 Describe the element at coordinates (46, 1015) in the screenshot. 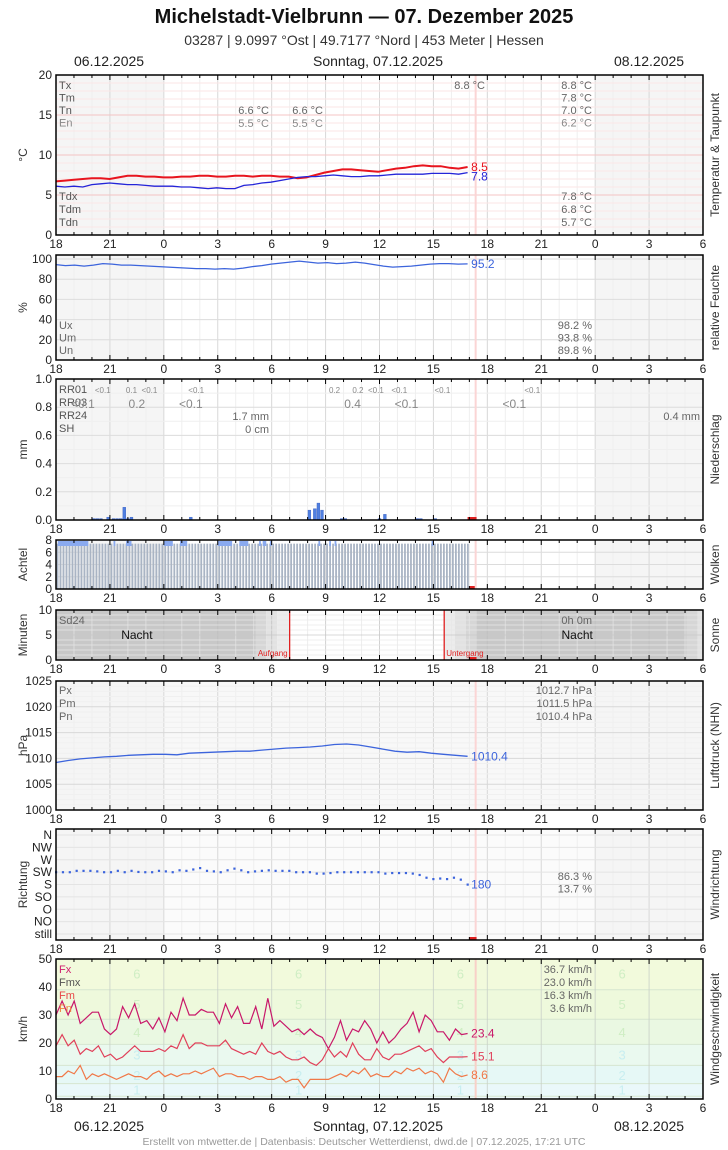

I see `y-tick-label: 30` at that location.